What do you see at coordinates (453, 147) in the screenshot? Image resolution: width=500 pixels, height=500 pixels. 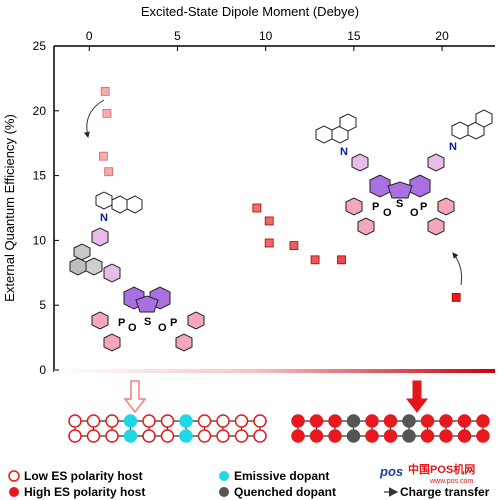 I see `right-molecule-n2-label: N` at bounding box center [453, 147].